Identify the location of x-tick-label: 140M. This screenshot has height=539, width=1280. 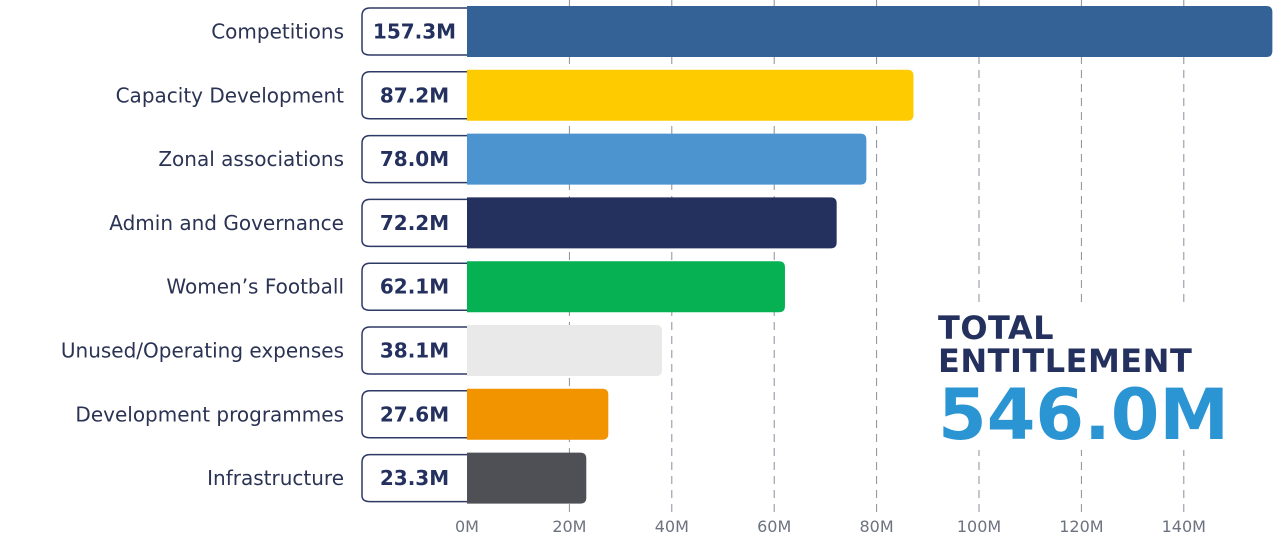
(1184, 526).